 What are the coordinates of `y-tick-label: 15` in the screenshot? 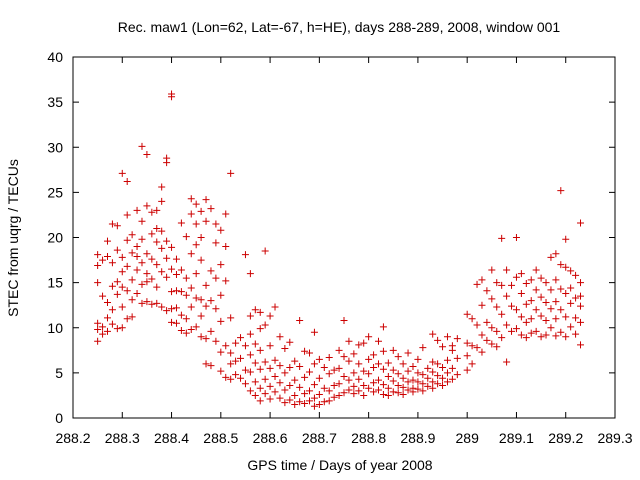 It's located at (55, 283).